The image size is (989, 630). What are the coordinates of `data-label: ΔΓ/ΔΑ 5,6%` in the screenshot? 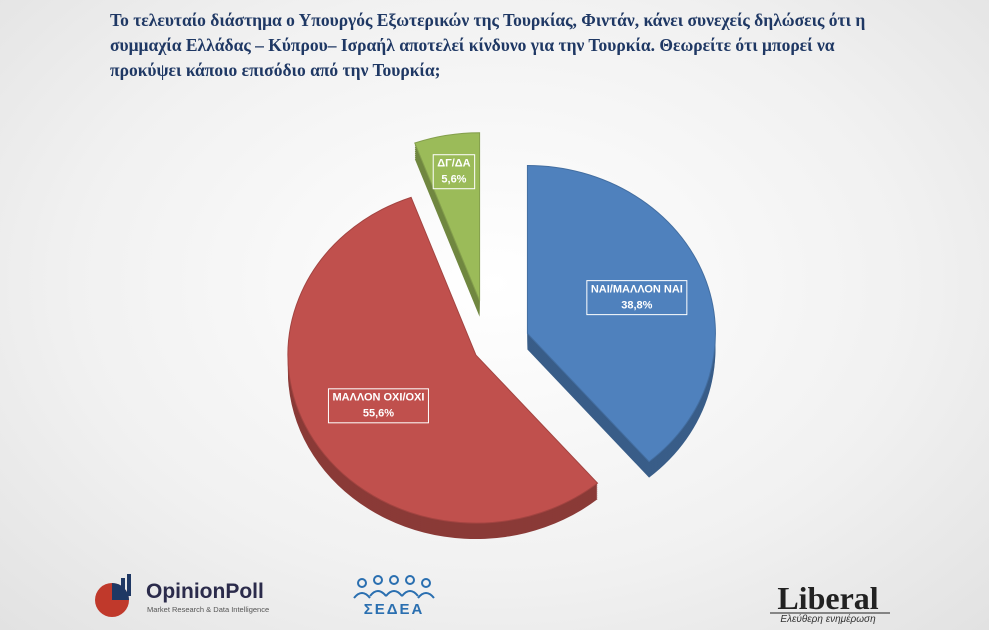 It's located at (454, 172).